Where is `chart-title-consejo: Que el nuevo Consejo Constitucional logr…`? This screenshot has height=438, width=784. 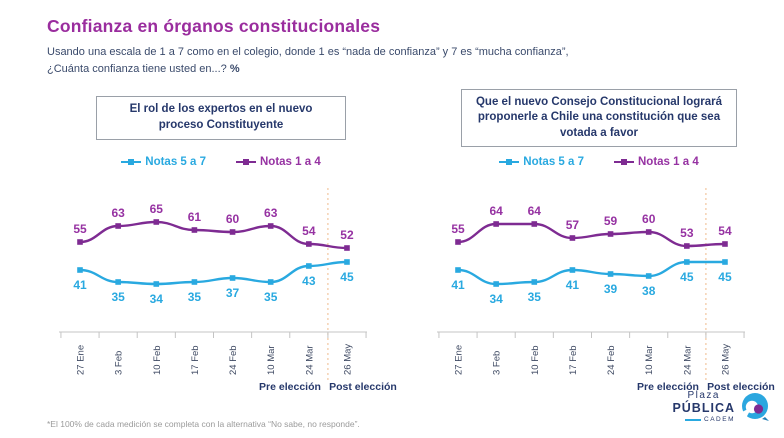 chart-title-consejo: Que el nuevo Consejo Constitucional logr… is located at coordinates (599, 118).